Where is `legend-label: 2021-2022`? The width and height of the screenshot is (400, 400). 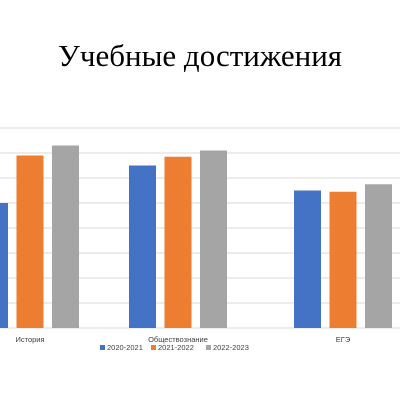 legend-label: 2021-2022 is located at coordinates (176, 347).